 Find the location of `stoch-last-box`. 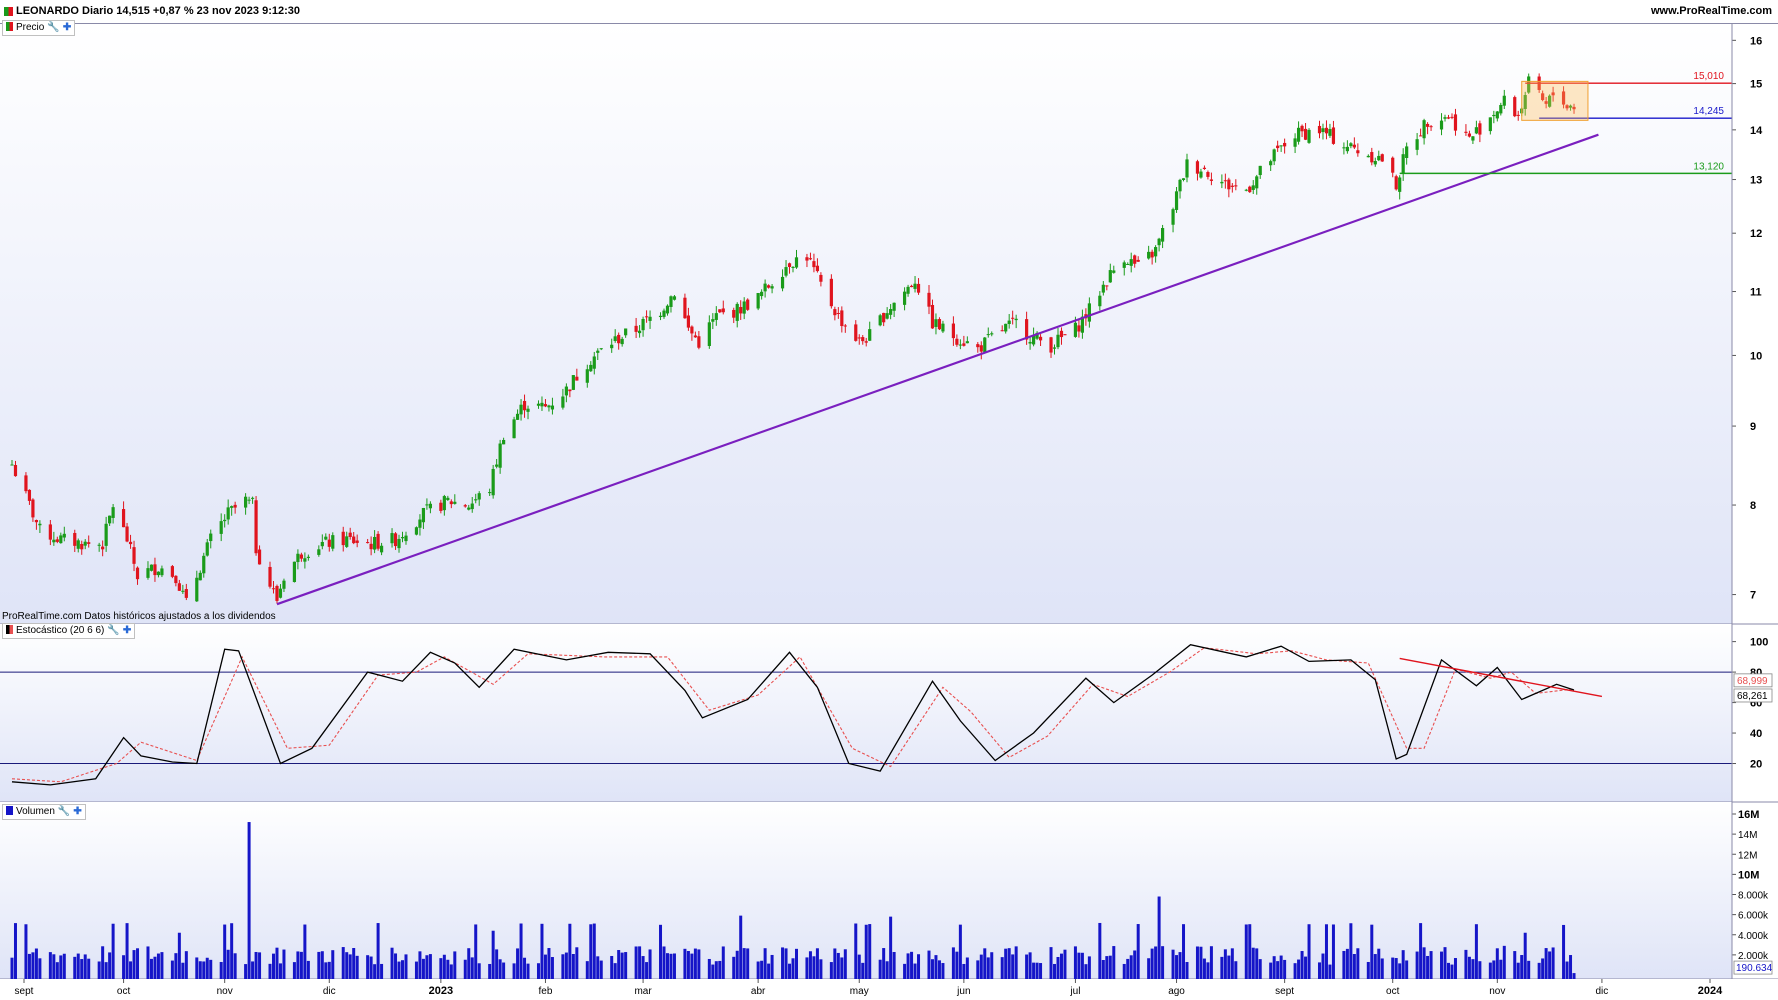

stoch-last-box is located at coordinates (1753, 680).